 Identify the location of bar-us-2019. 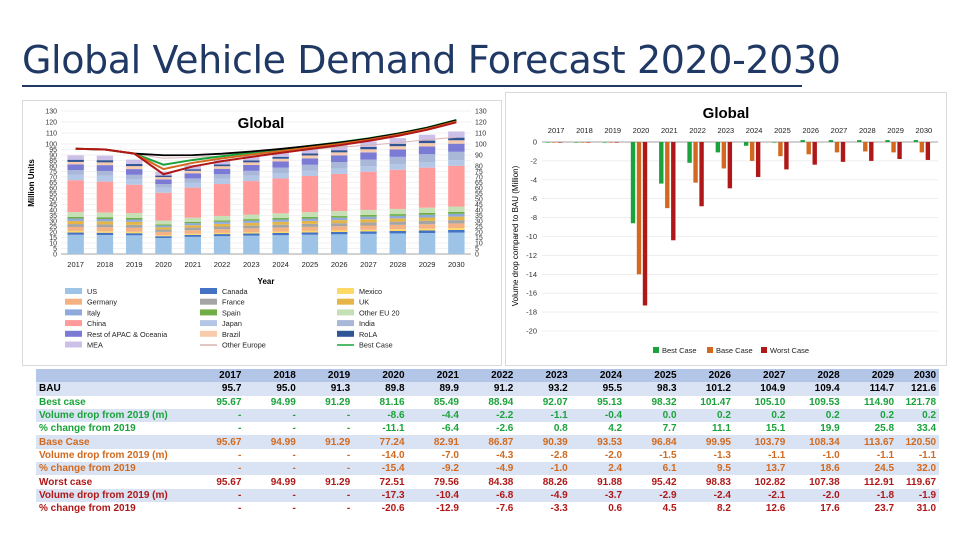
(134, 244).